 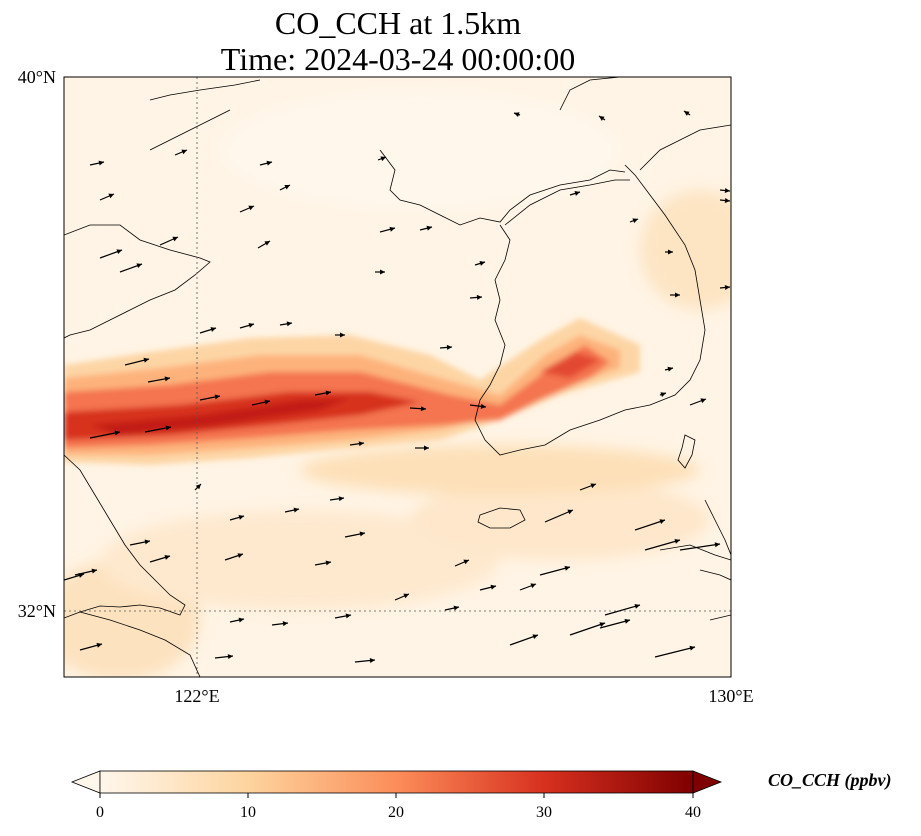 I want to click on co-plume, so click(x=352, y=391).